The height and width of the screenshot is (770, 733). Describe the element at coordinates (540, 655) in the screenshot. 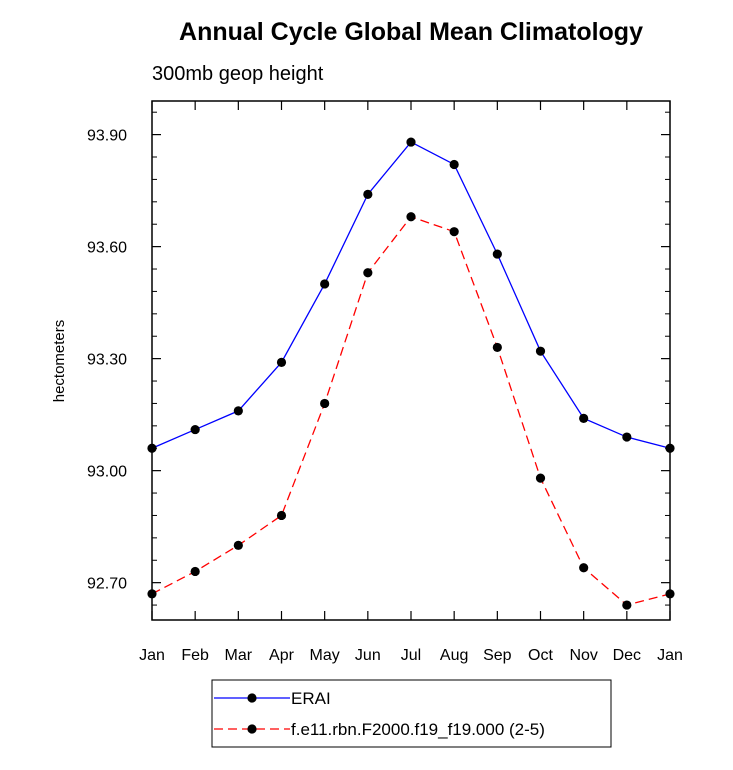

I see `x-tick-label: Oct` at that location.